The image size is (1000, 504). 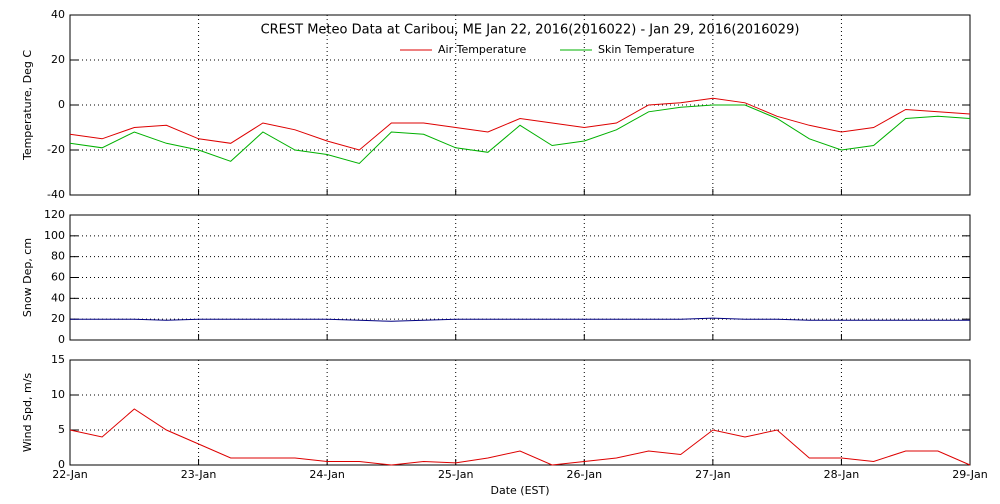 What do you see at coordinates (58, 359) in the screenshot?
I see `y-tick-label: 15` at bounding box center [58, 359].